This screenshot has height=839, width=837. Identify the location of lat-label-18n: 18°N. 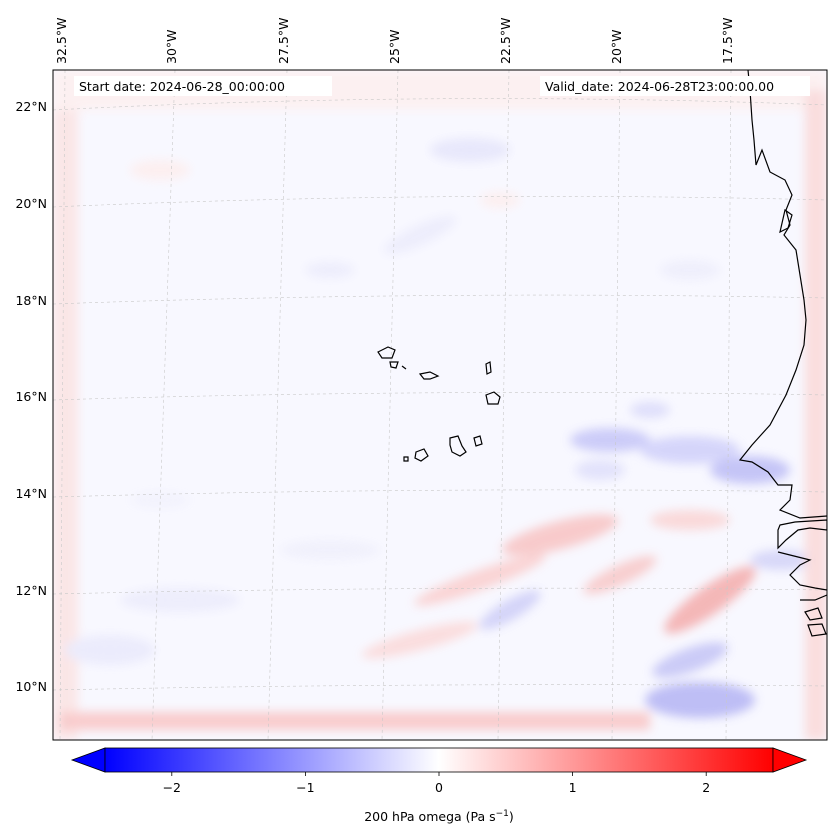
(31, 300).